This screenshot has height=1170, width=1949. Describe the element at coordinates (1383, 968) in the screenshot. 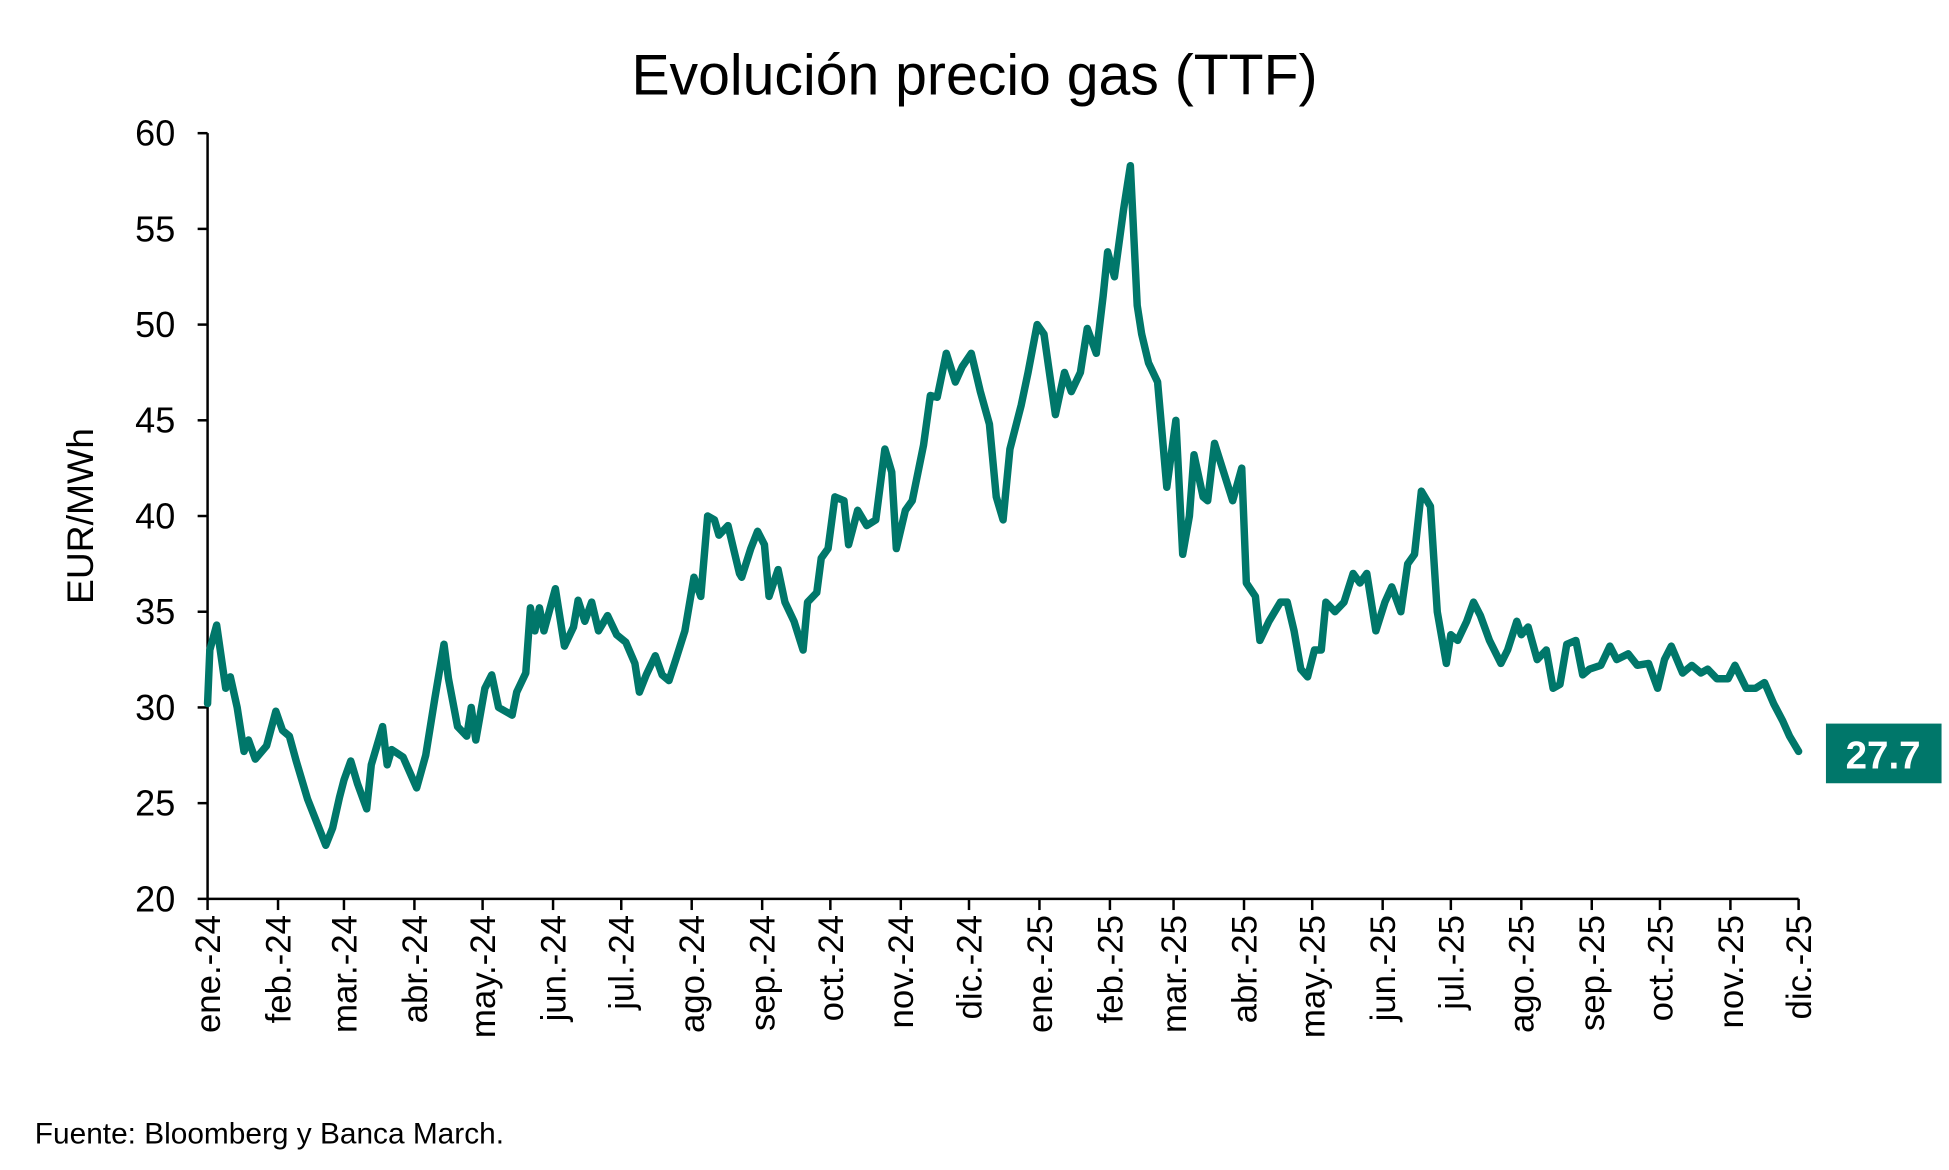

I see `x-tick-label: jun.-25` at that location.